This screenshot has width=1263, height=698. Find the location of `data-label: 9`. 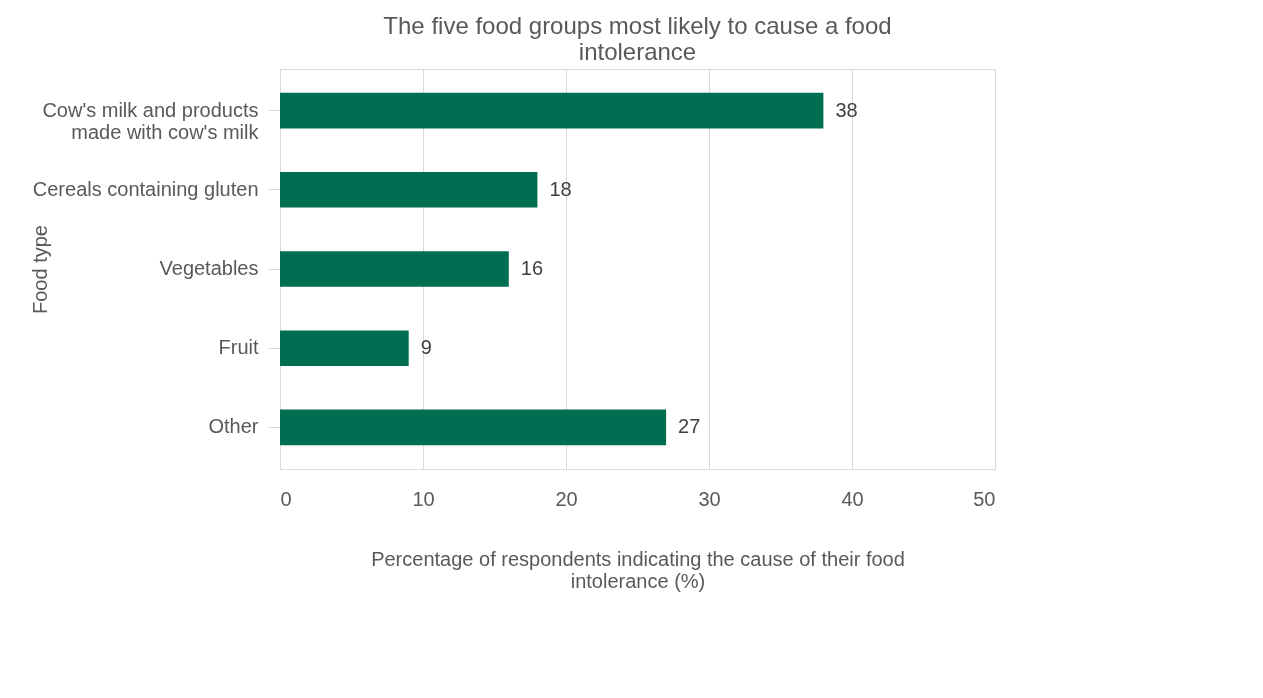

data-label: 9 is located at coordinates (426, 347).